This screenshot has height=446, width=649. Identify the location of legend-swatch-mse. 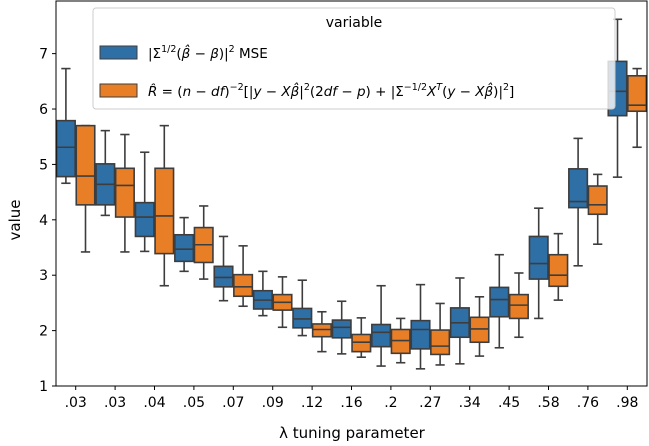
(118, 52).